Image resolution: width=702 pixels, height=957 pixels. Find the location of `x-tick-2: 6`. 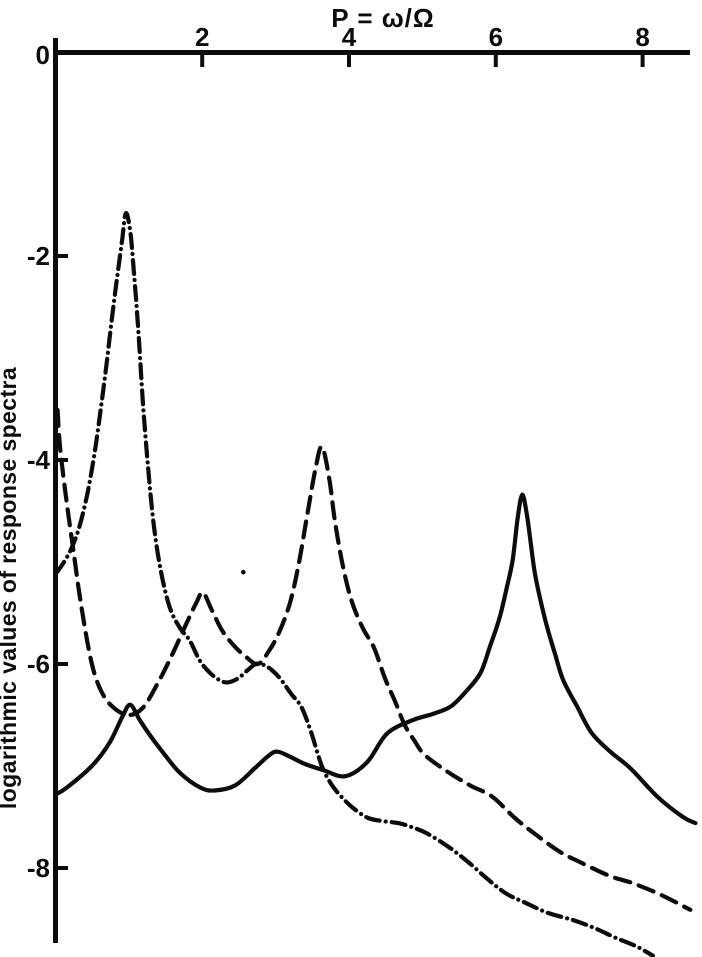

x-tick-2: 6 is located at coordinates (496, 44).